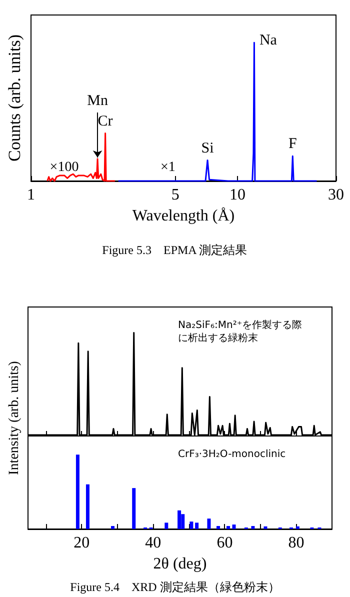 This screenshot has height=597, width=350. Describe the element at coordinates (153, 543) in the screenshot. I see `x-tick-label: 40` at that location.